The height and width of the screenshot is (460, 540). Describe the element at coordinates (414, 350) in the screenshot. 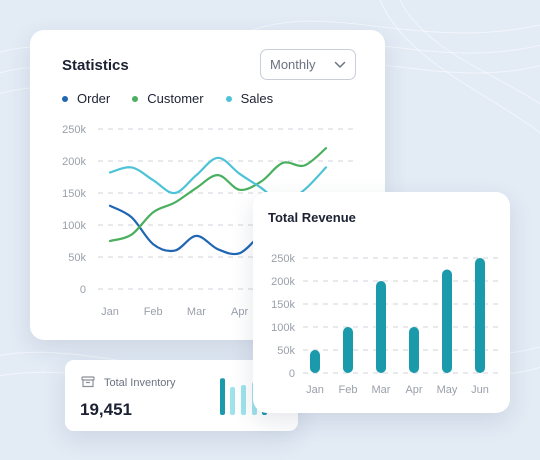

I see `revenue-bar-apr` at that location.